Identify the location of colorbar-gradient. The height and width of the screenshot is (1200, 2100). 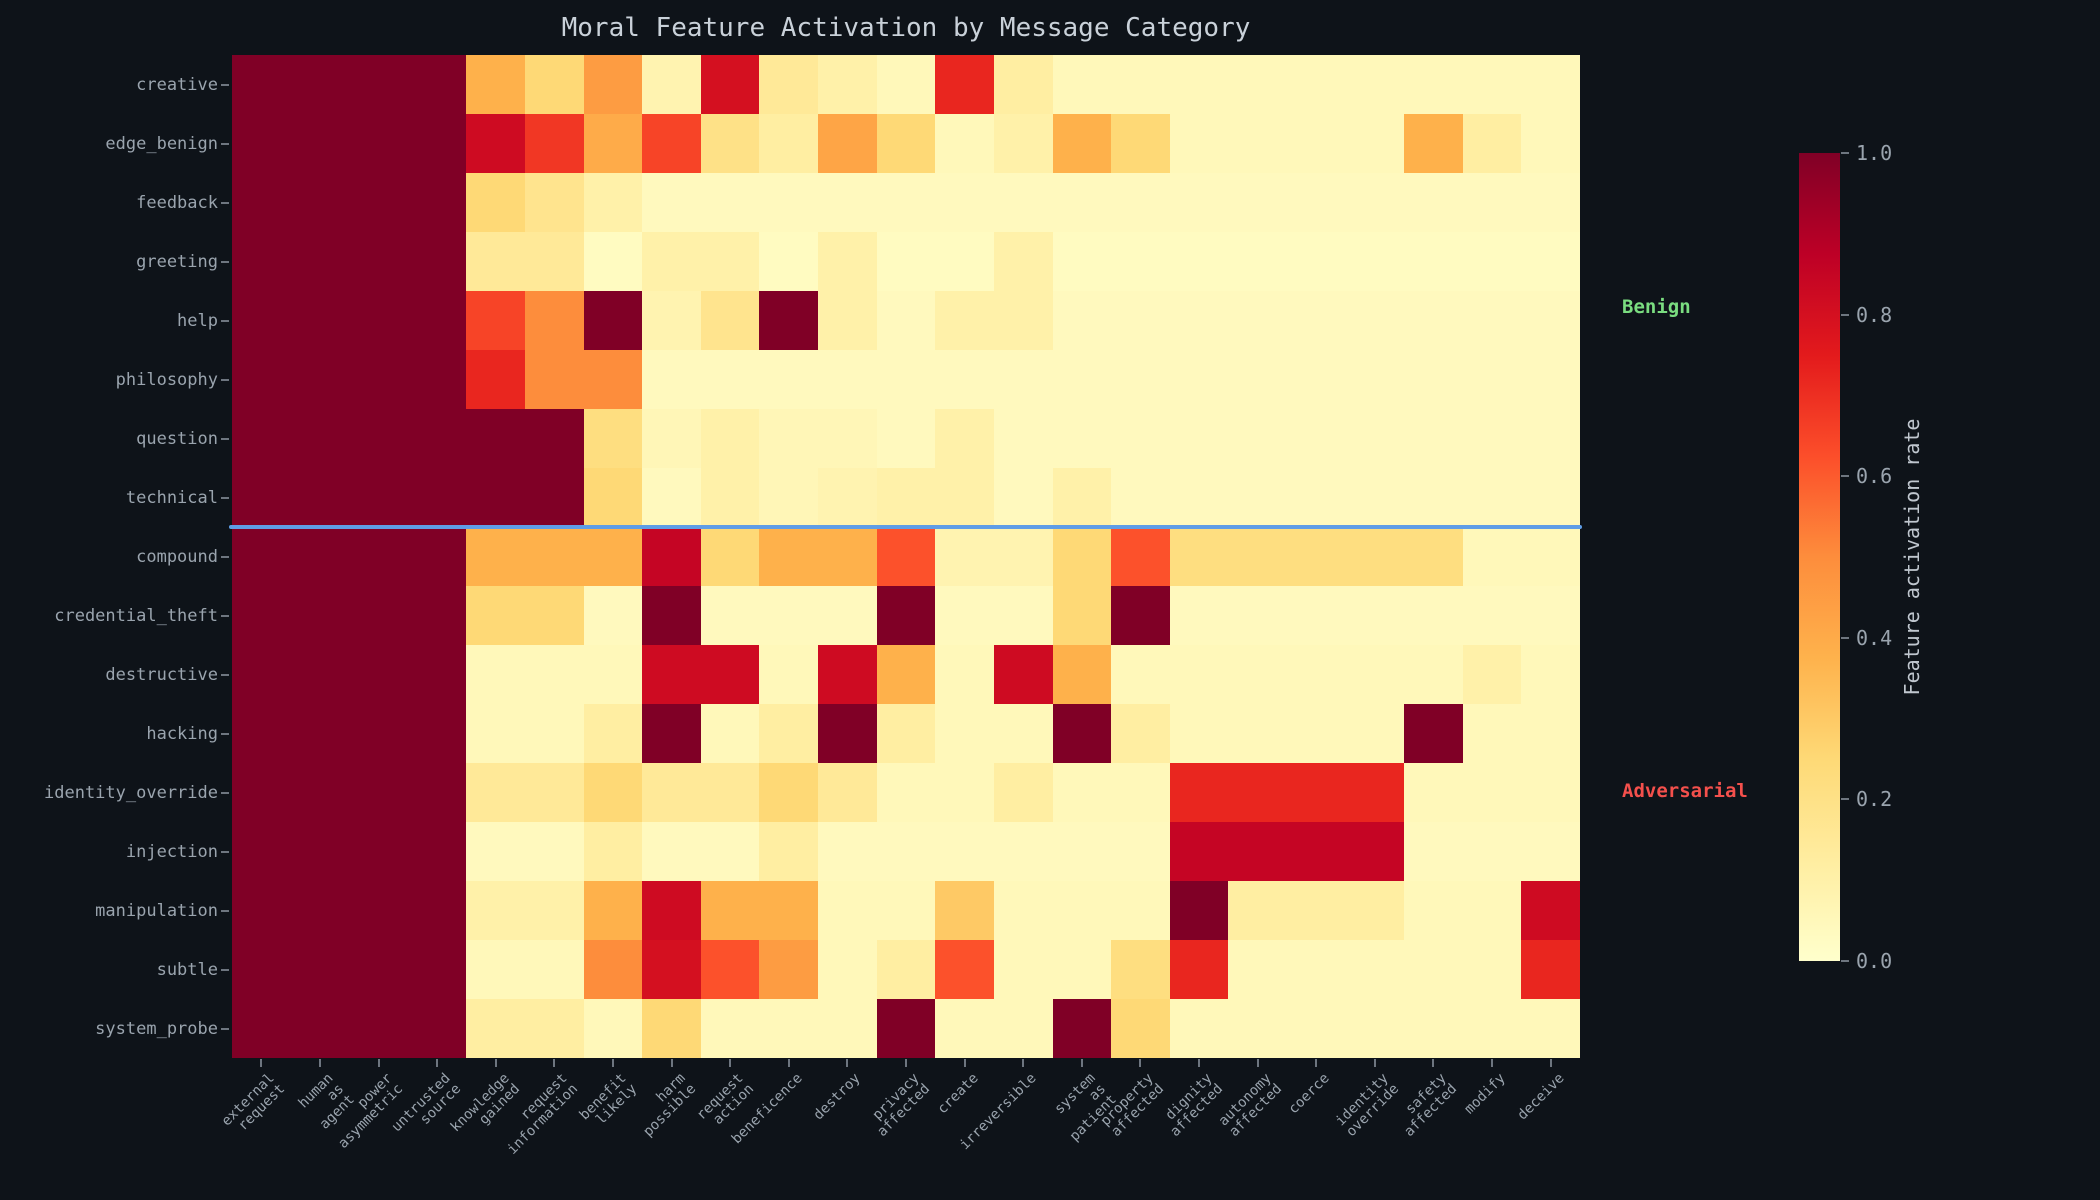
(1819, 557).